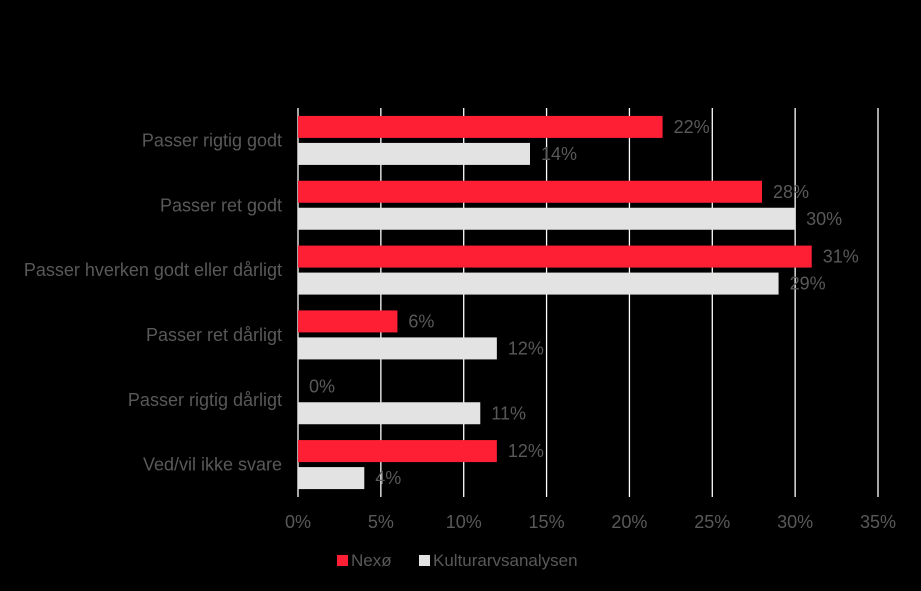 This screenshot has height=591, width=921. What do you see at coordinates (421, 321) in the screenshot?
I see `data-label: 6%` at bounding box center [421, 321].